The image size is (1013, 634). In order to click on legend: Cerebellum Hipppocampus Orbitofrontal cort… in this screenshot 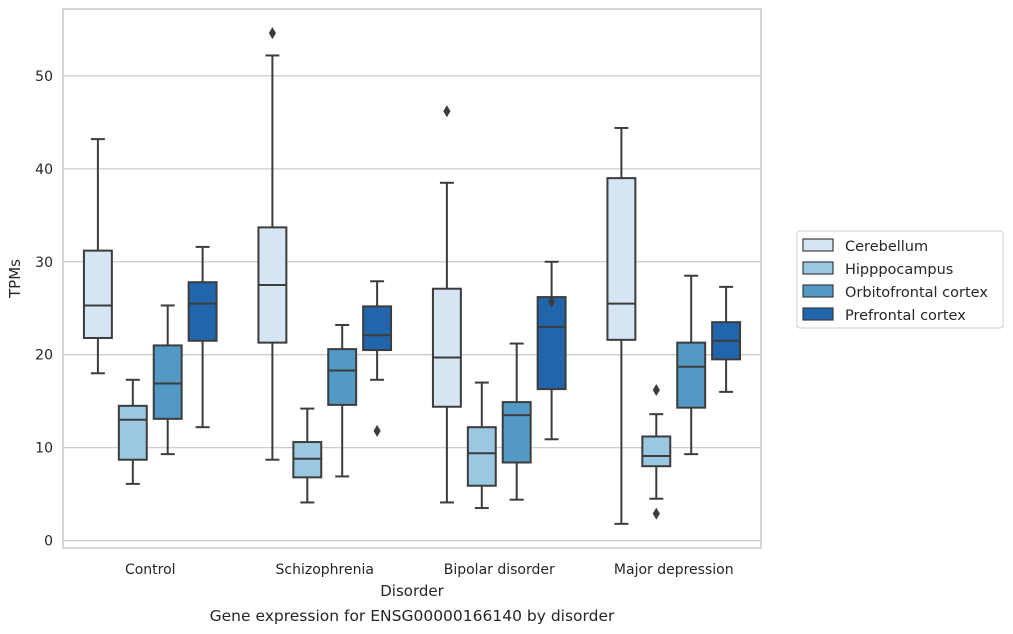, I will do `click(900, 279)`.